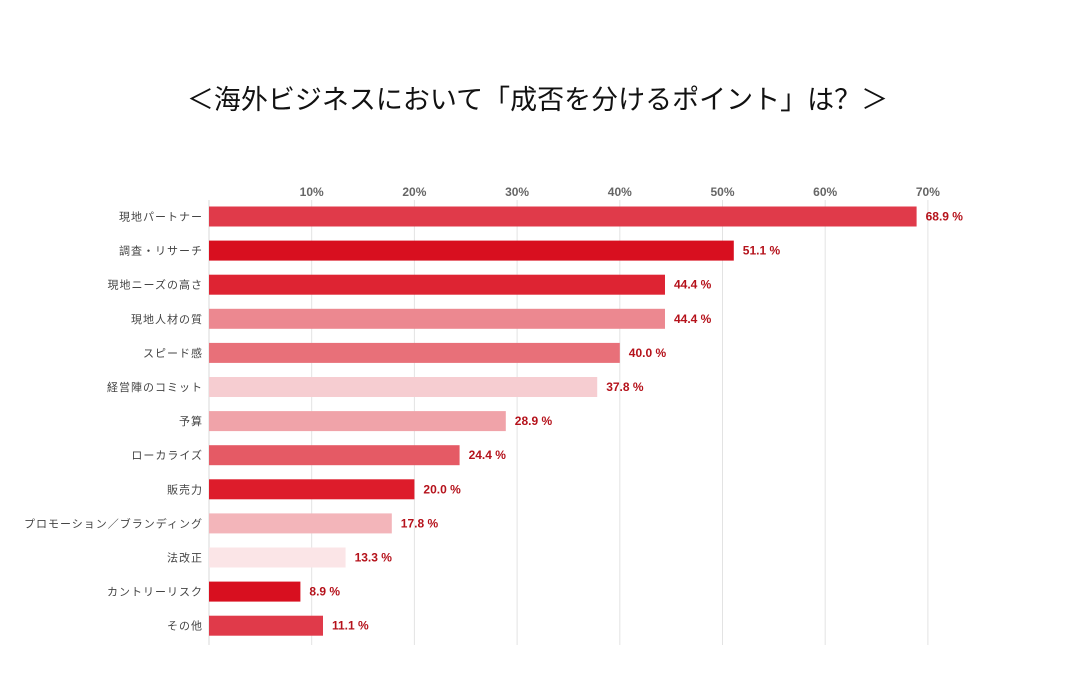 The height and width of the screenshot is (697, 1075). What do you see at coordinates (350, 626) in the screenshot?
I see `data-label: 11.1 %` at bounding box center [350, 626].